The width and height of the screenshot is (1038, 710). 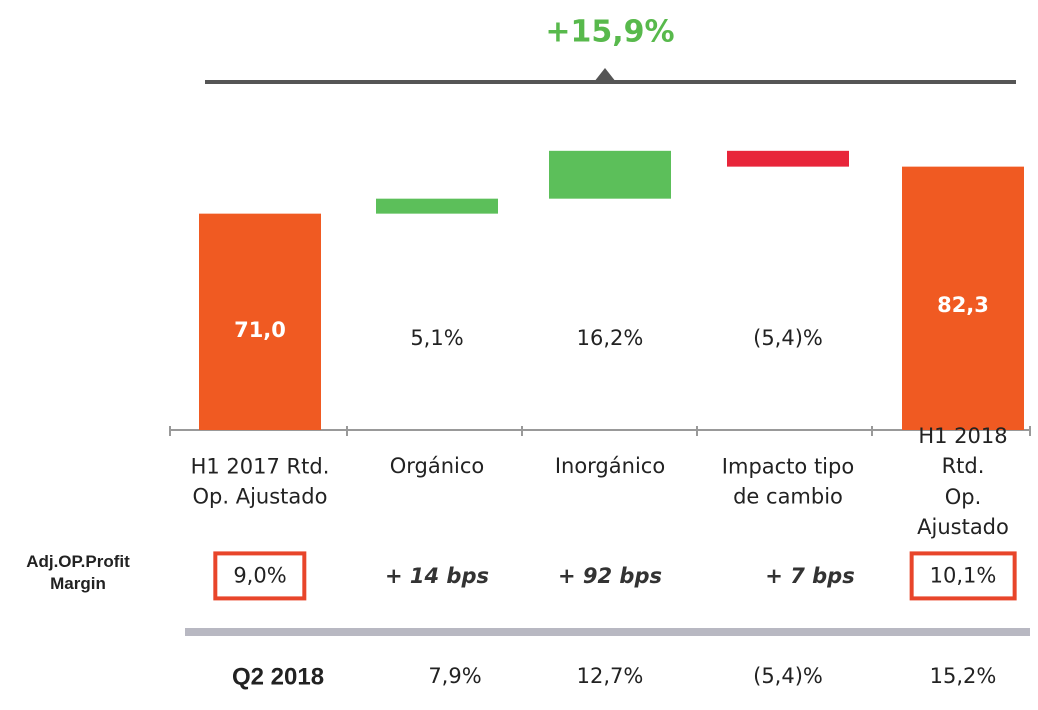 I want to click on header-change: +15,9%, so click(x=610, y=32).